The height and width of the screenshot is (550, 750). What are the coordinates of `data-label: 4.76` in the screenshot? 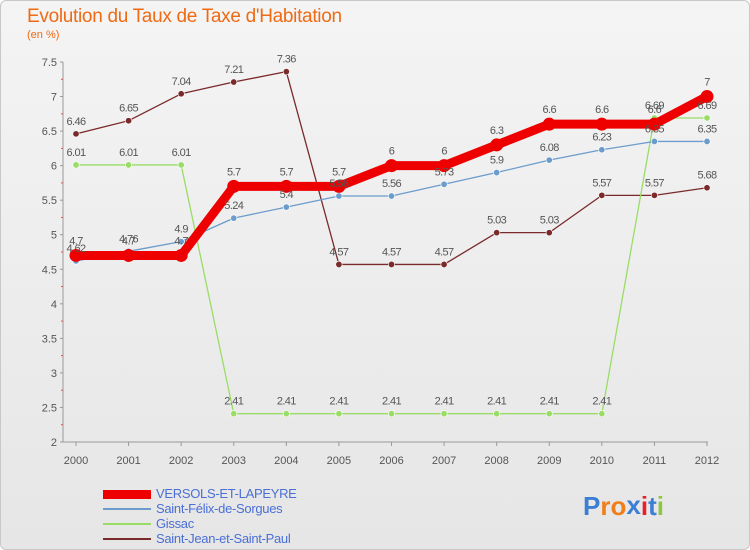 It's located at (128, 239).